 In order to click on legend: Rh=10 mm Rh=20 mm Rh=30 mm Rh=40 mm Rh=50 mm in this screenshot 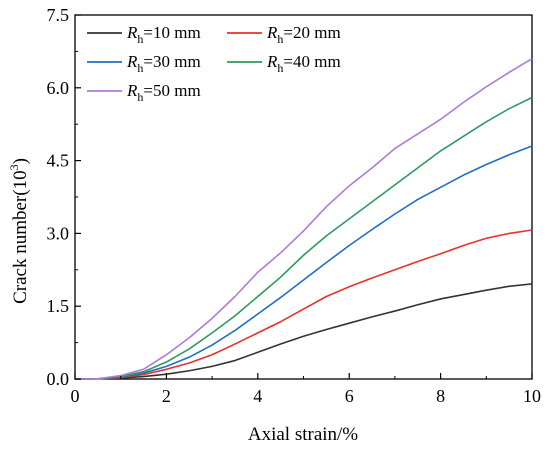, I will do `click(214, 63)`.